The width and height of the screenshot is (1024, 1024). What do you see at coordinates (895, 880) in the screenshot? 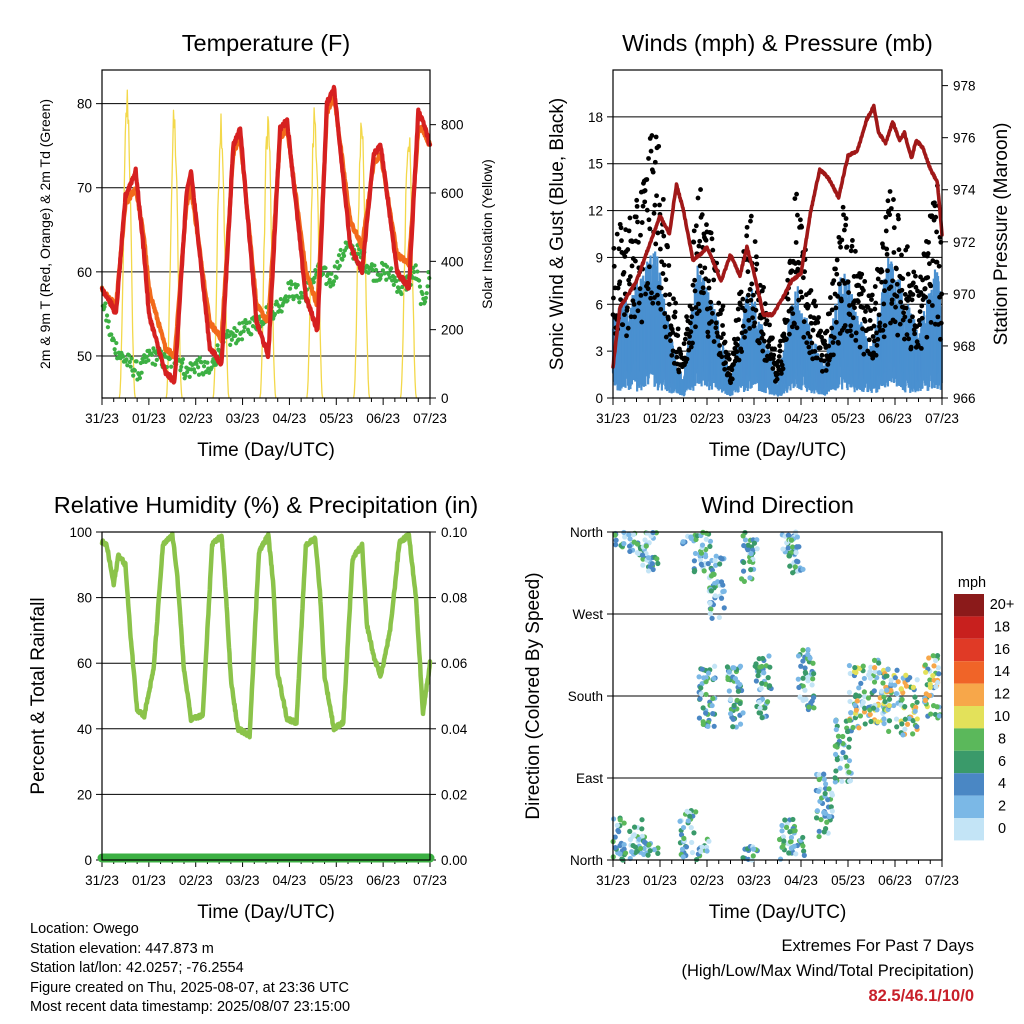
I see `x-tick-label: 06/23` at bounding box center [895, 880].